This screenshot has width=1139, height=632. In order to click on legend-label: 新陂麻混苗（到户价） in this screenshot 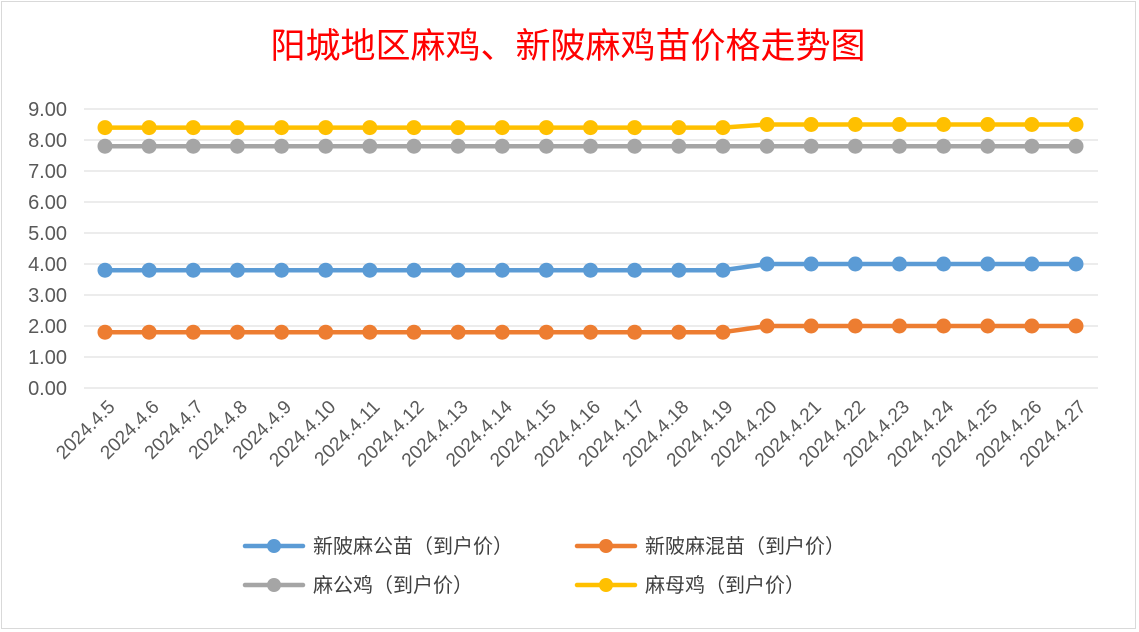, I will do `click(745, 546)`.